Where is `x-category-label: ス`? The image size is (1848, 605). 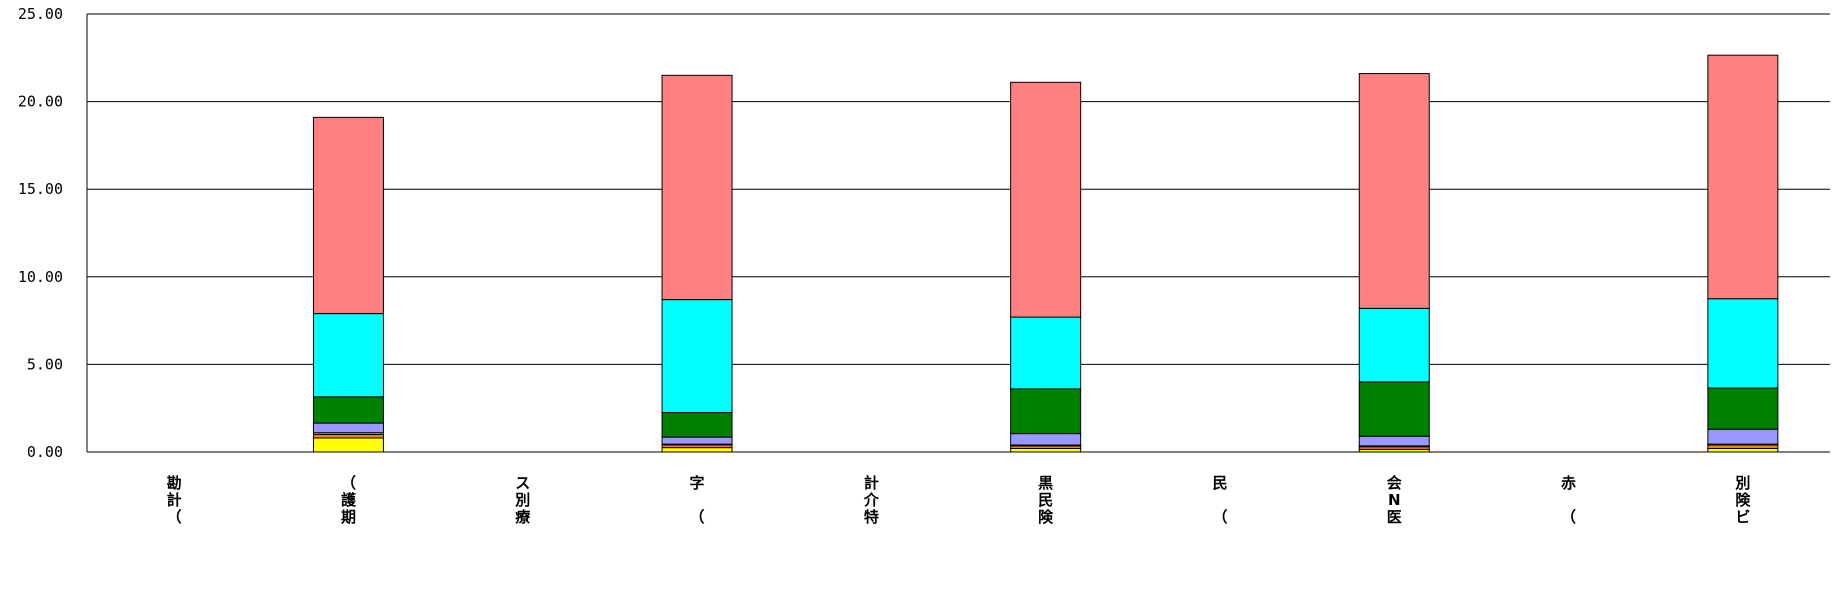
x-category-label: ス is located at coordinates (522, 483).